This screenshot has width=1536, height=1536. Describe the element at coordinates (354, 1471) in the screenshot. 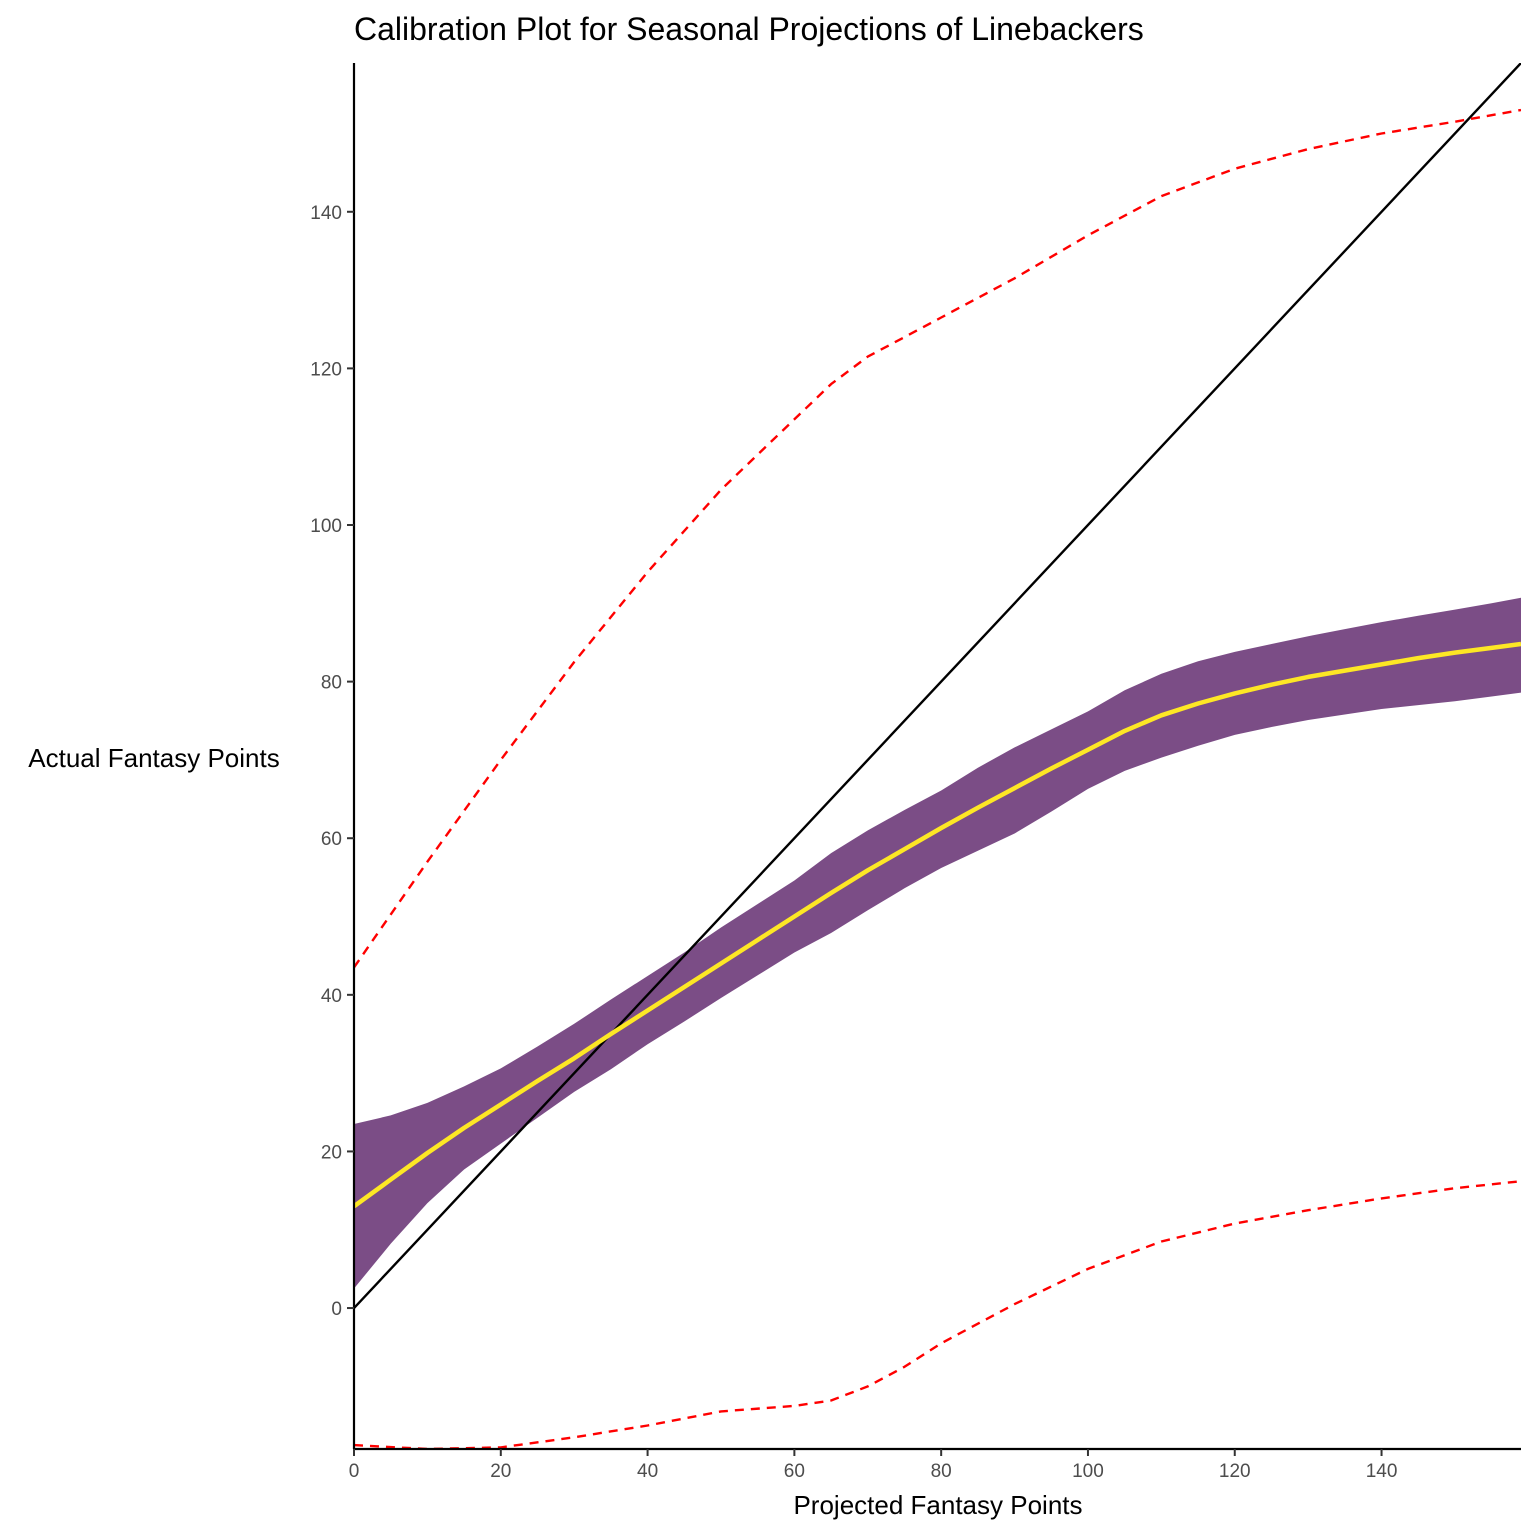

I see `x-tick-label: 0` at that location.